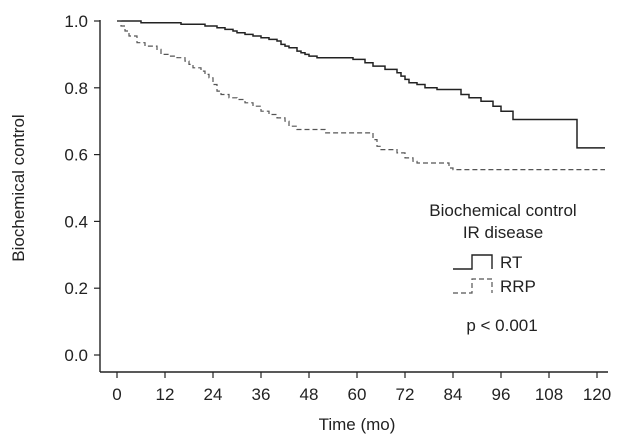 The width and height of the screenshot is (620, 441). I want to click on x-axis-title: Time (mo), so click(357, 424).